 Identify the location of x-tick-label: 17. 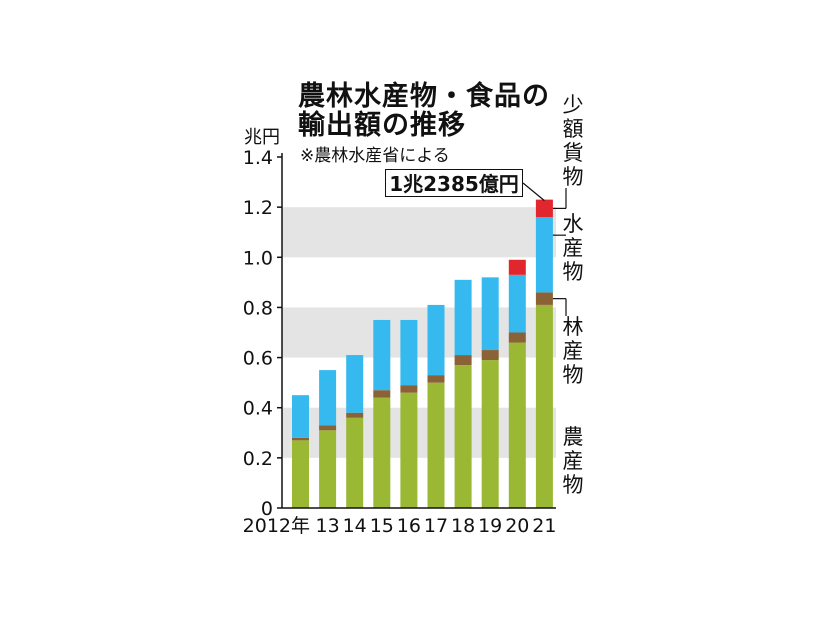
(436, 526).